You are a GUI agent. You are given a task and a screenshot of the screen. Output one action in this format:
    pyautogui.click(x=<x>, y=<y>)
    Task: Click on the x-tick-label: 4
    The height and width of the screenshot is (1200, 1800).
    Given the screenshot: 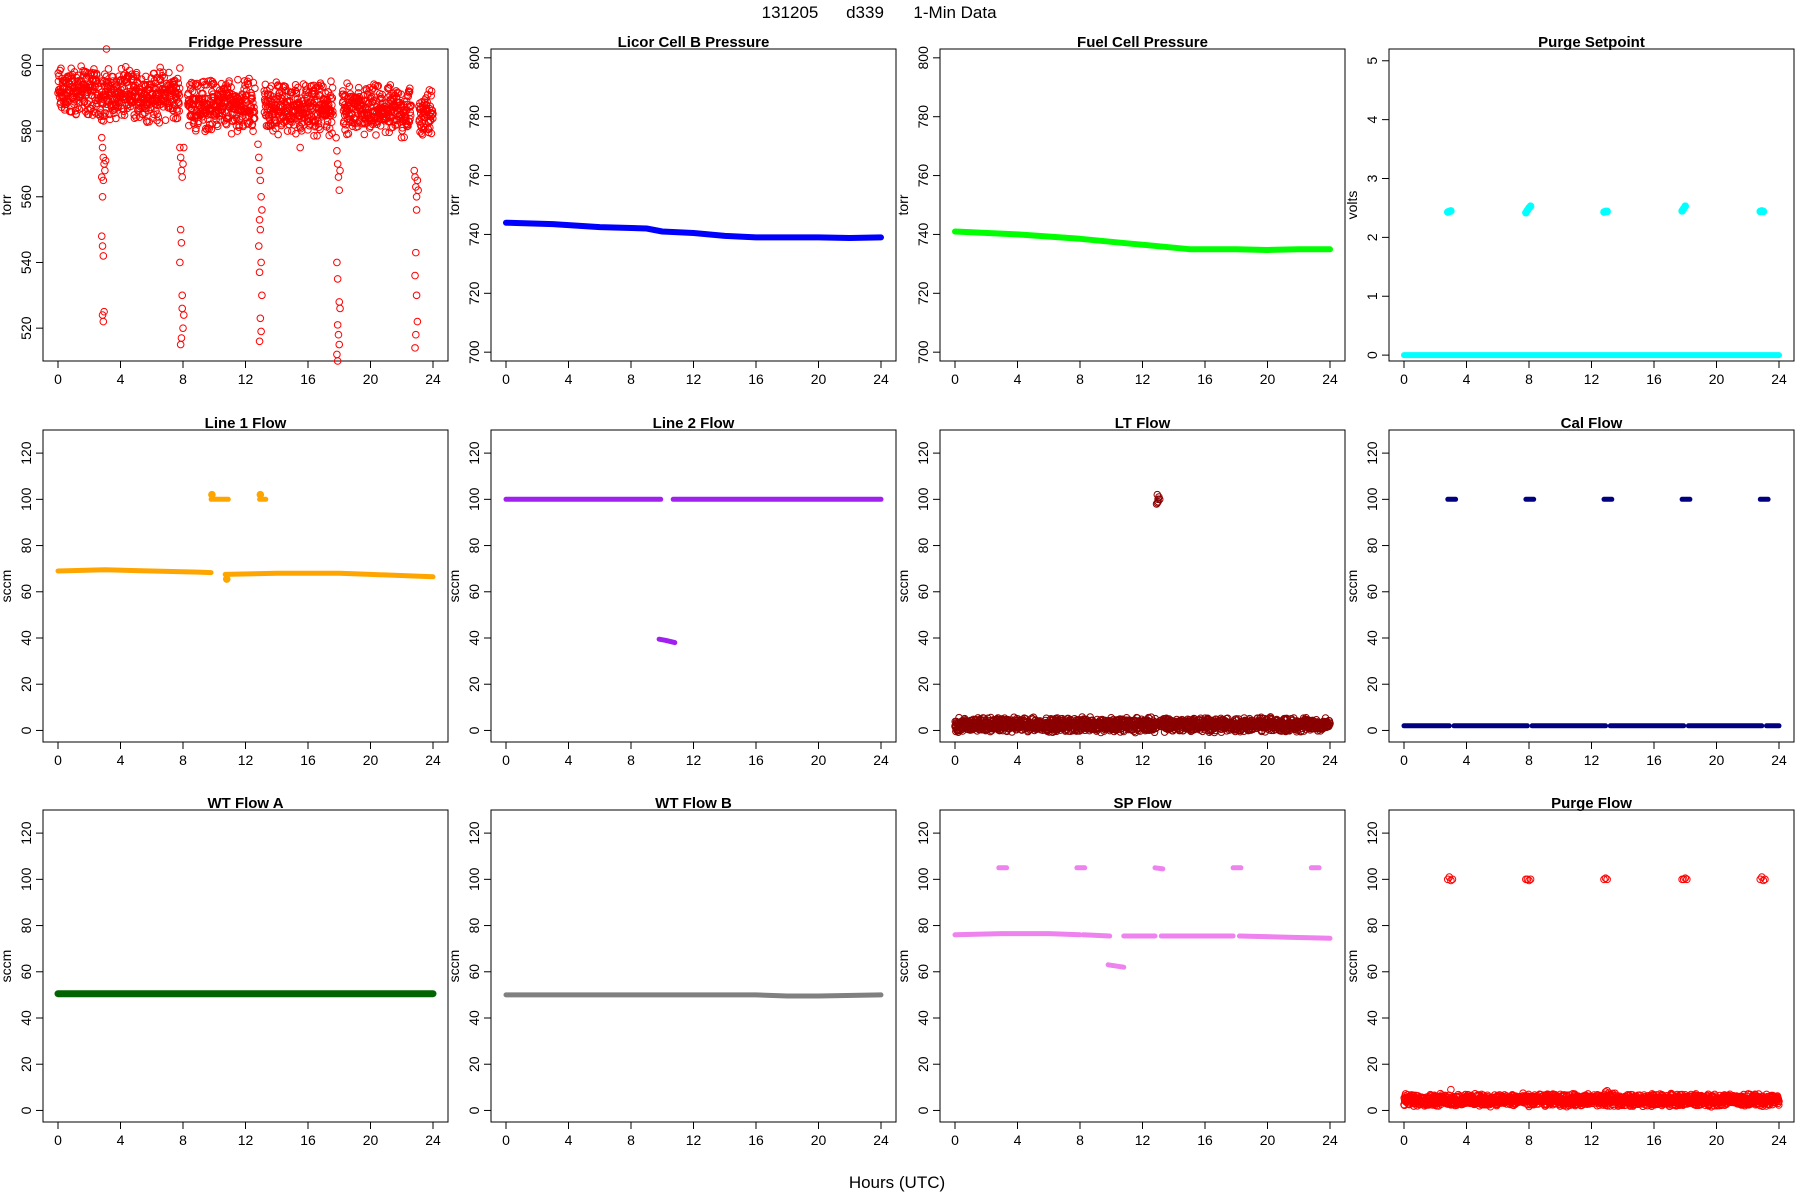 What is the action you would take?
    pyautogui.click(x=1467, y=379)
    